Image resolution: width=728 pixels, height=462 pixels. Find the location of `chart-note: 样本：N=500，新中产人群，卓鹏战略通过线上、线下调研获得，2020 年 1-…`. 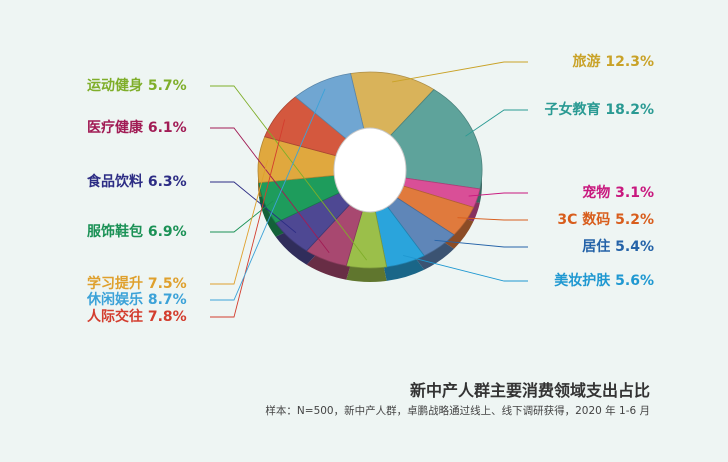

chart-note: 样本：N=500，新中产人群，卓鹏战略通过线上、线下调研获得，2020 年 1-… is located at coordinates (457, 411).